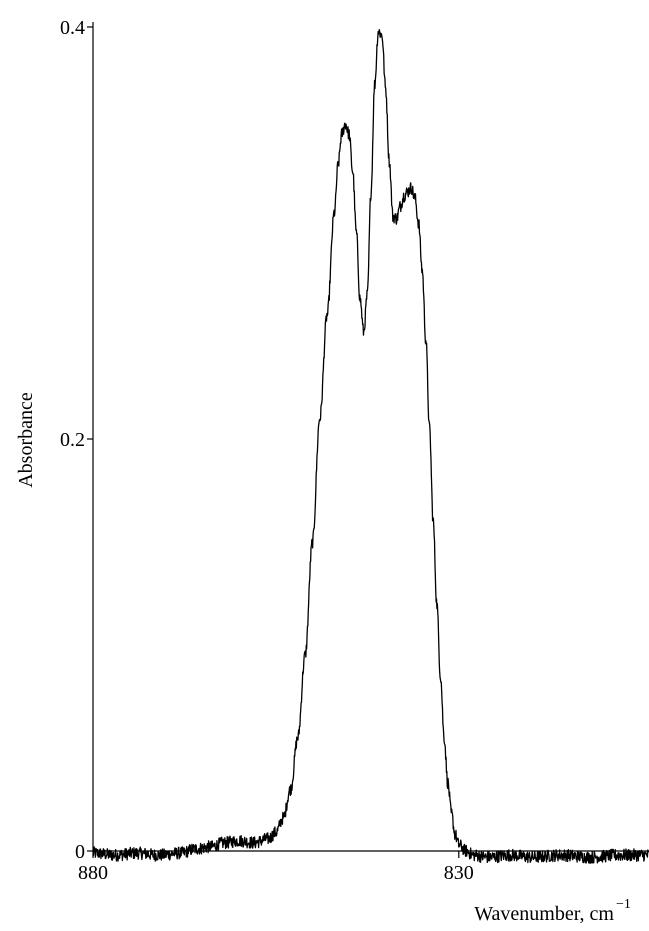 The width and height of the screenshot is (649, 931). What do you see at coordinates (80, 852) in the screenshot?
I see `y-tick-label: 0` at bounding box center [80, 852].